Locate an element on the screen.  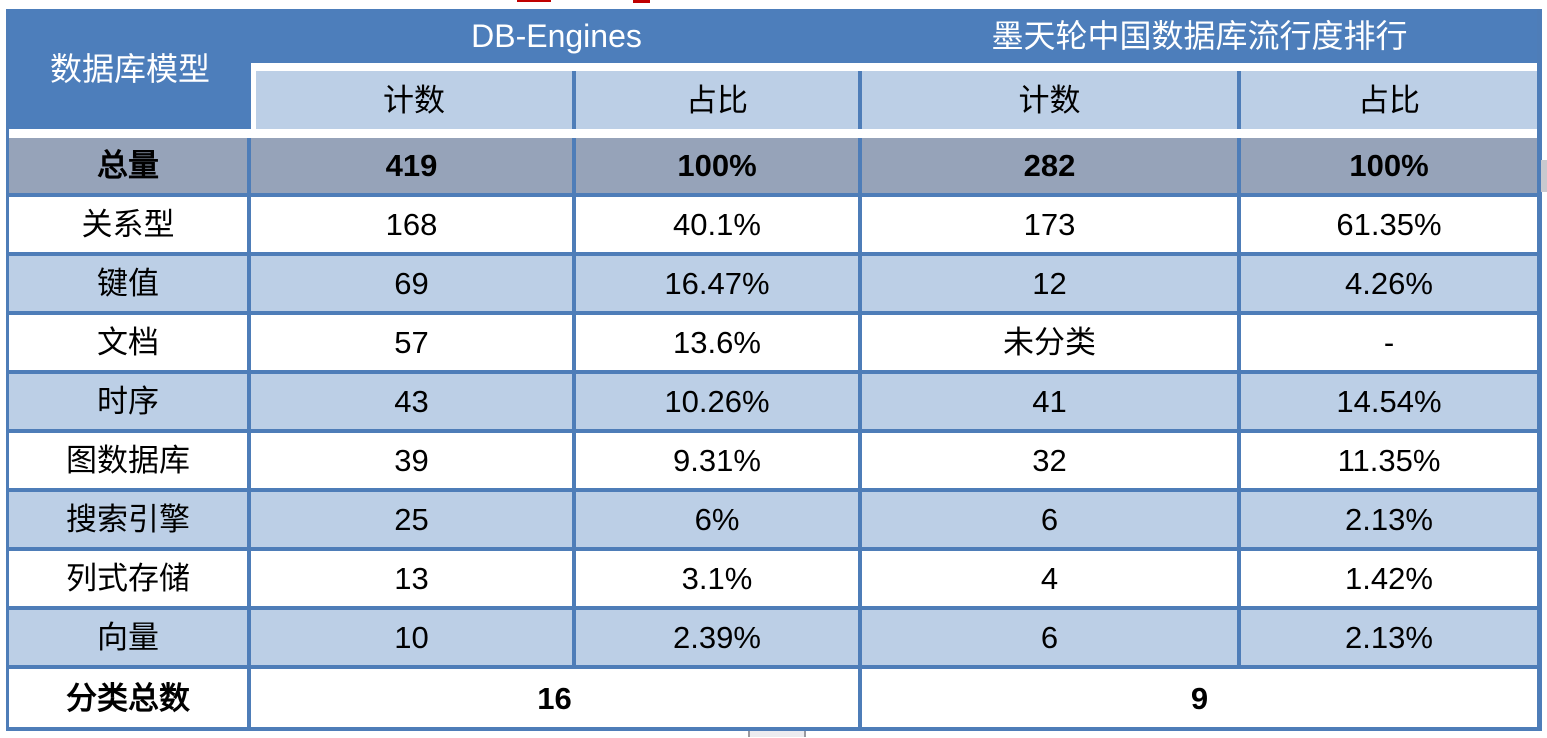
value: 69 is located at coordinates (411, 283).